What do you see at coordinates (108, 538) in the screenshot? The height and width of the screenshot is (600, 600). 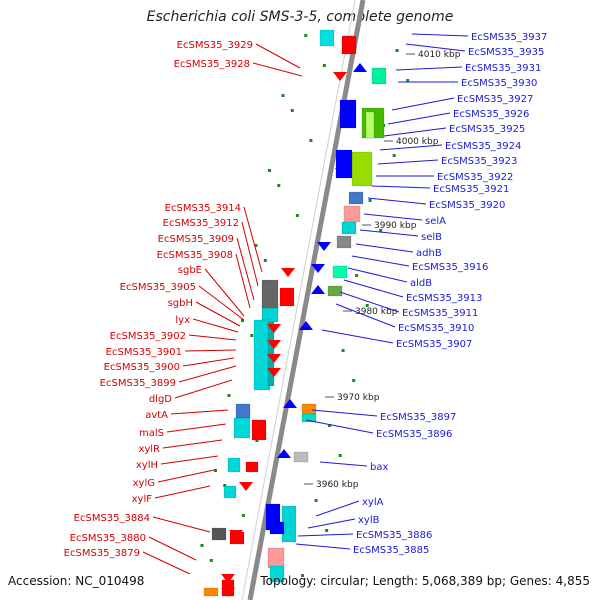 I see `left-gene-label: EcSMS35_3880` at bounding box center [108, 538].